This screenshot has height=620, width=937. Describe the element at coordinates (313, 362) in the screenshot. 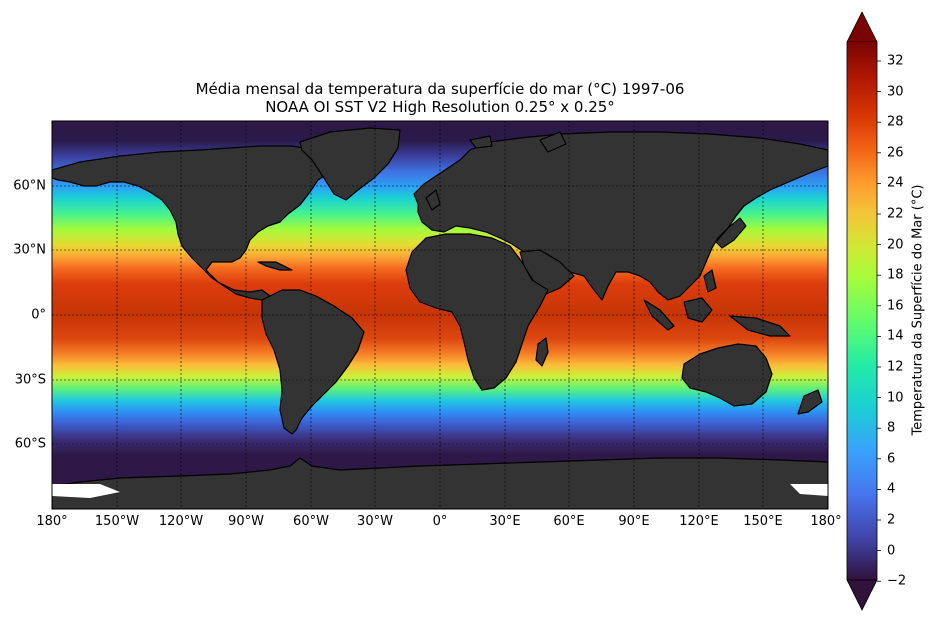

I see `land-south-america` at that location.